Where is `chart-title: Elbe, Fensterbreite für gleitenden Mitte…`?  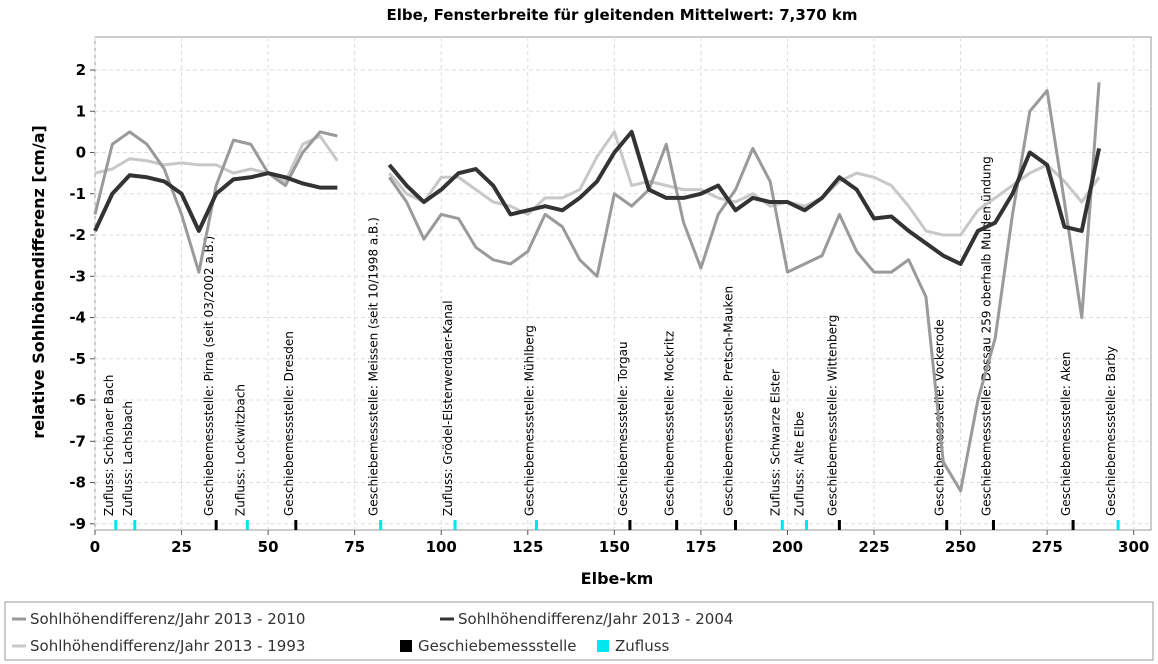
chart-title: Elbe, Fensterbreite für gleitenden Mitte… is located at coordinates (621, 15).